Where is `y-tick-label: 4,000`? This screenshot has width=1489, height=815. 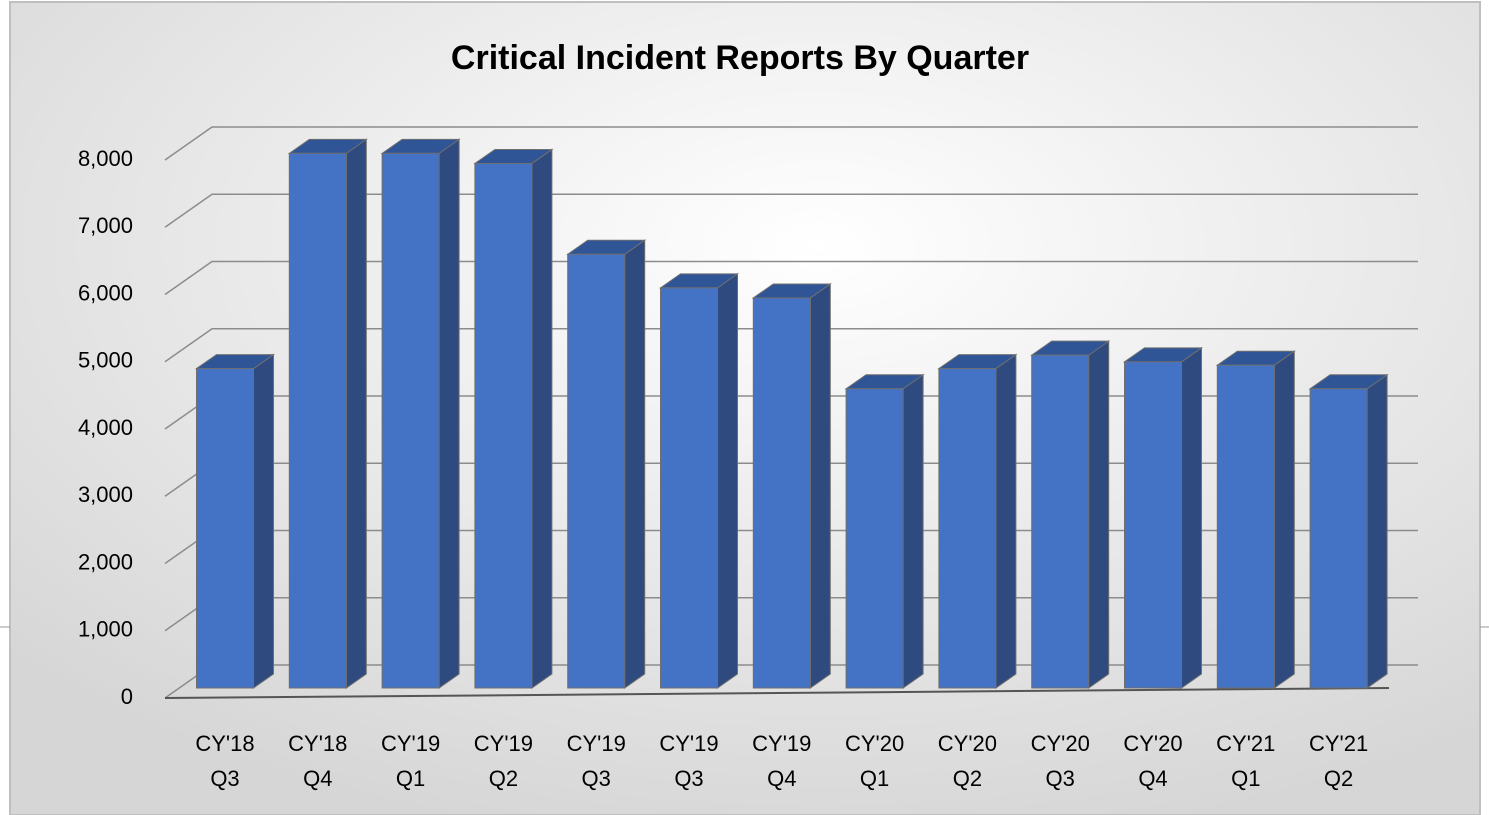
y-tick-label: 4,000 is located at coordinates (105, 427).